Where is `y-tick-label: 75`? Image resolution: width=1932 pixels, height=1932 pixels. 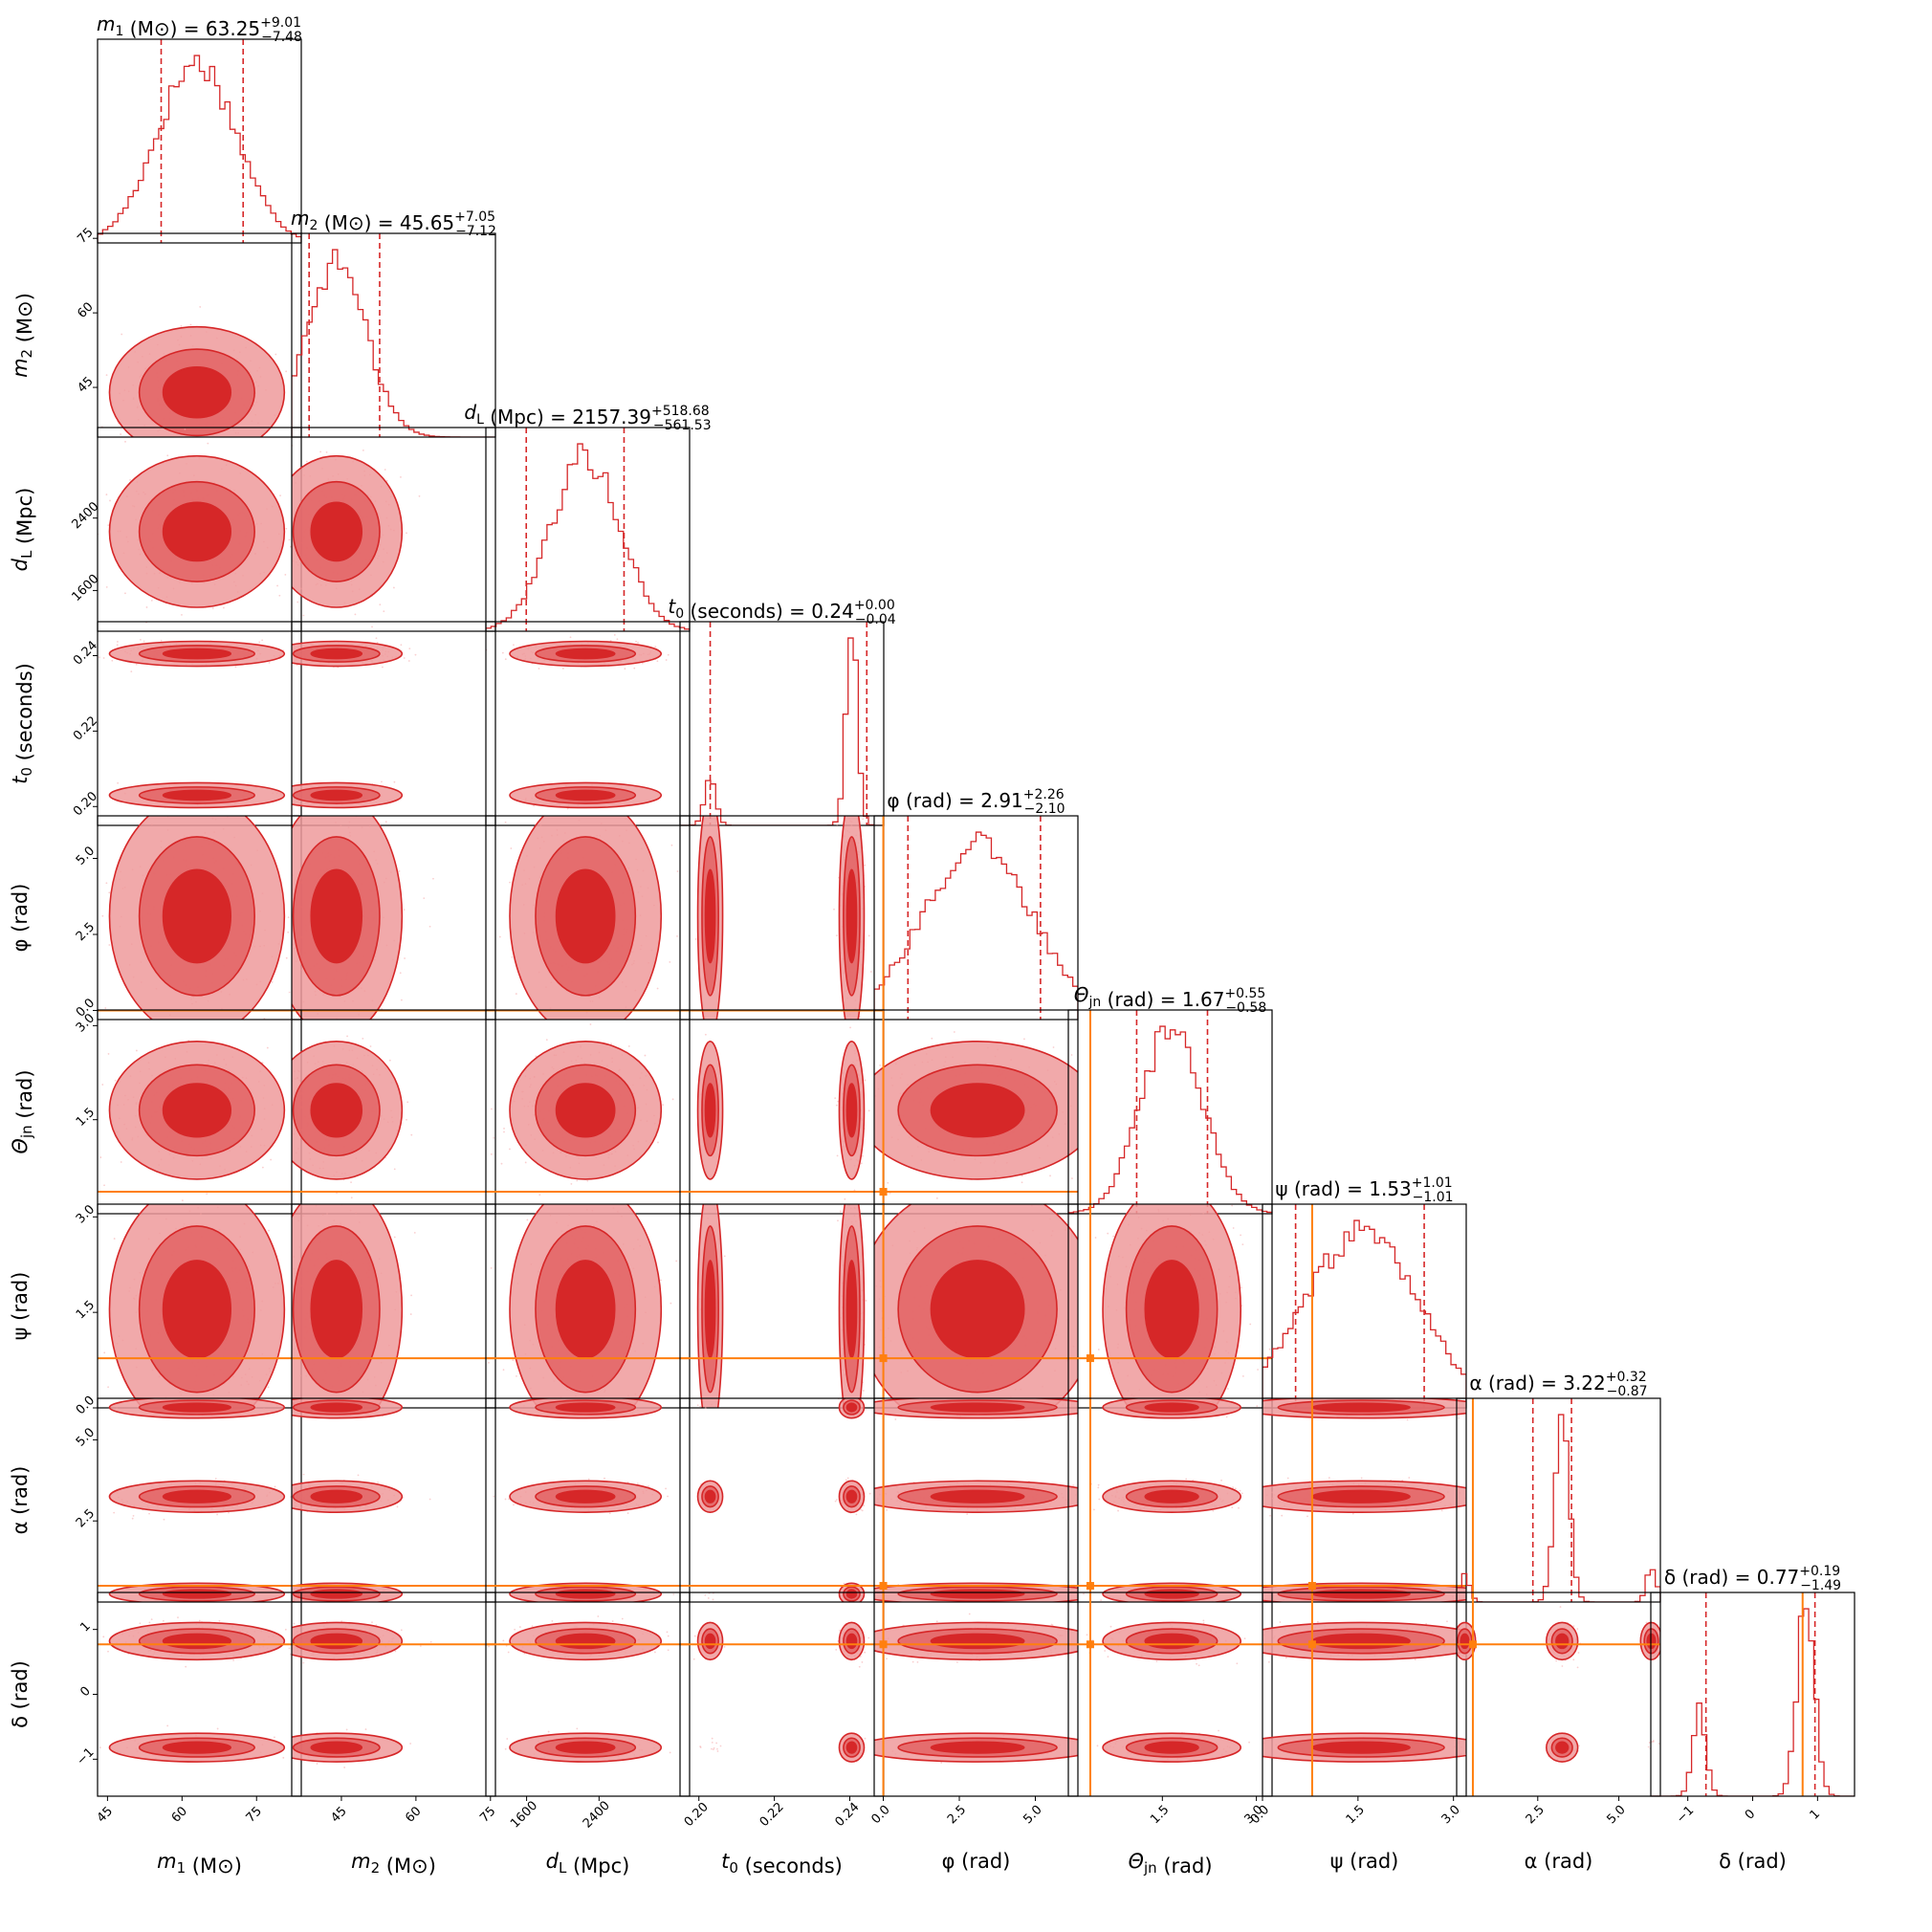
y-tick-label: 75 is located at coordinates (85, 236).